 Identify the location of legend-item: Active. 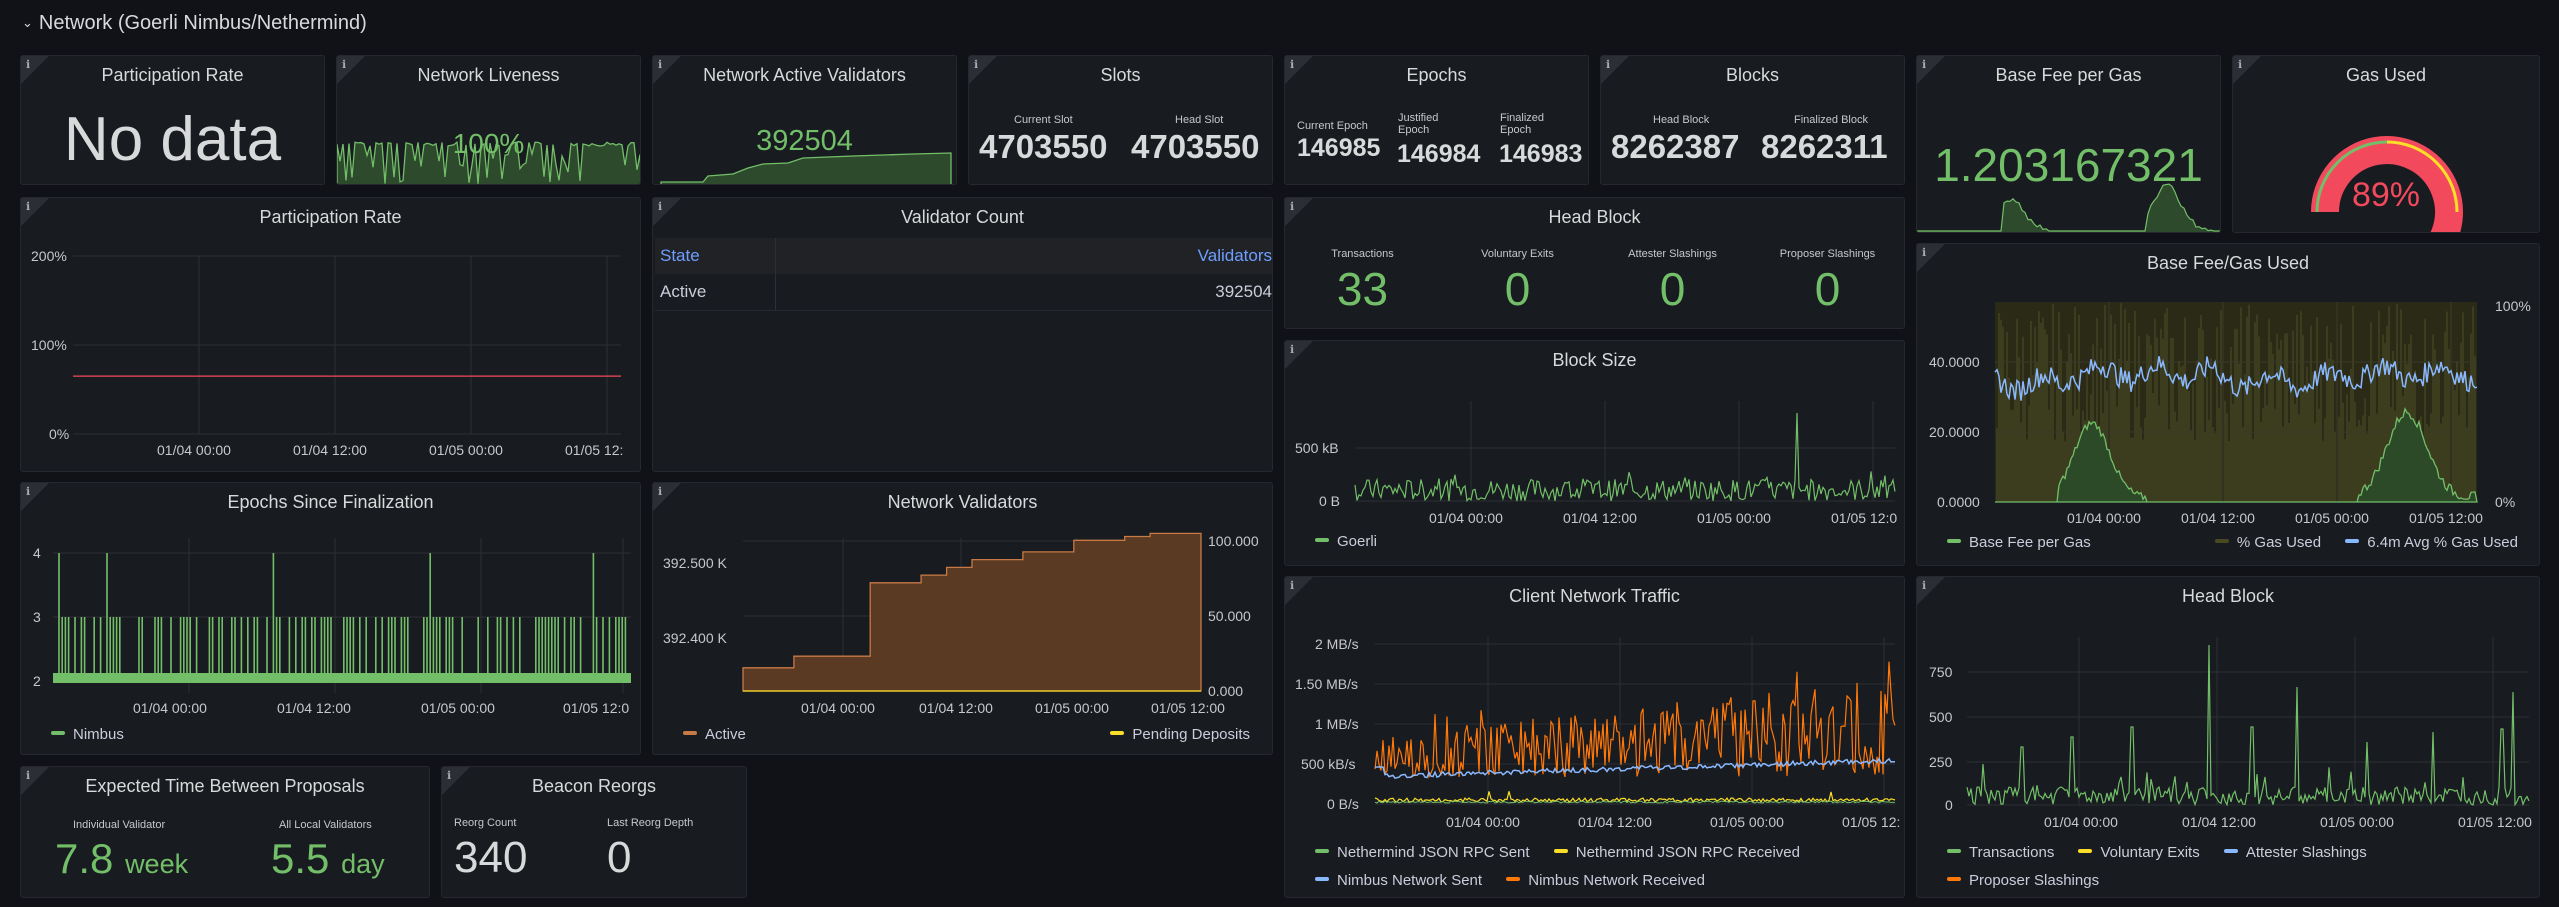
(714, 734).